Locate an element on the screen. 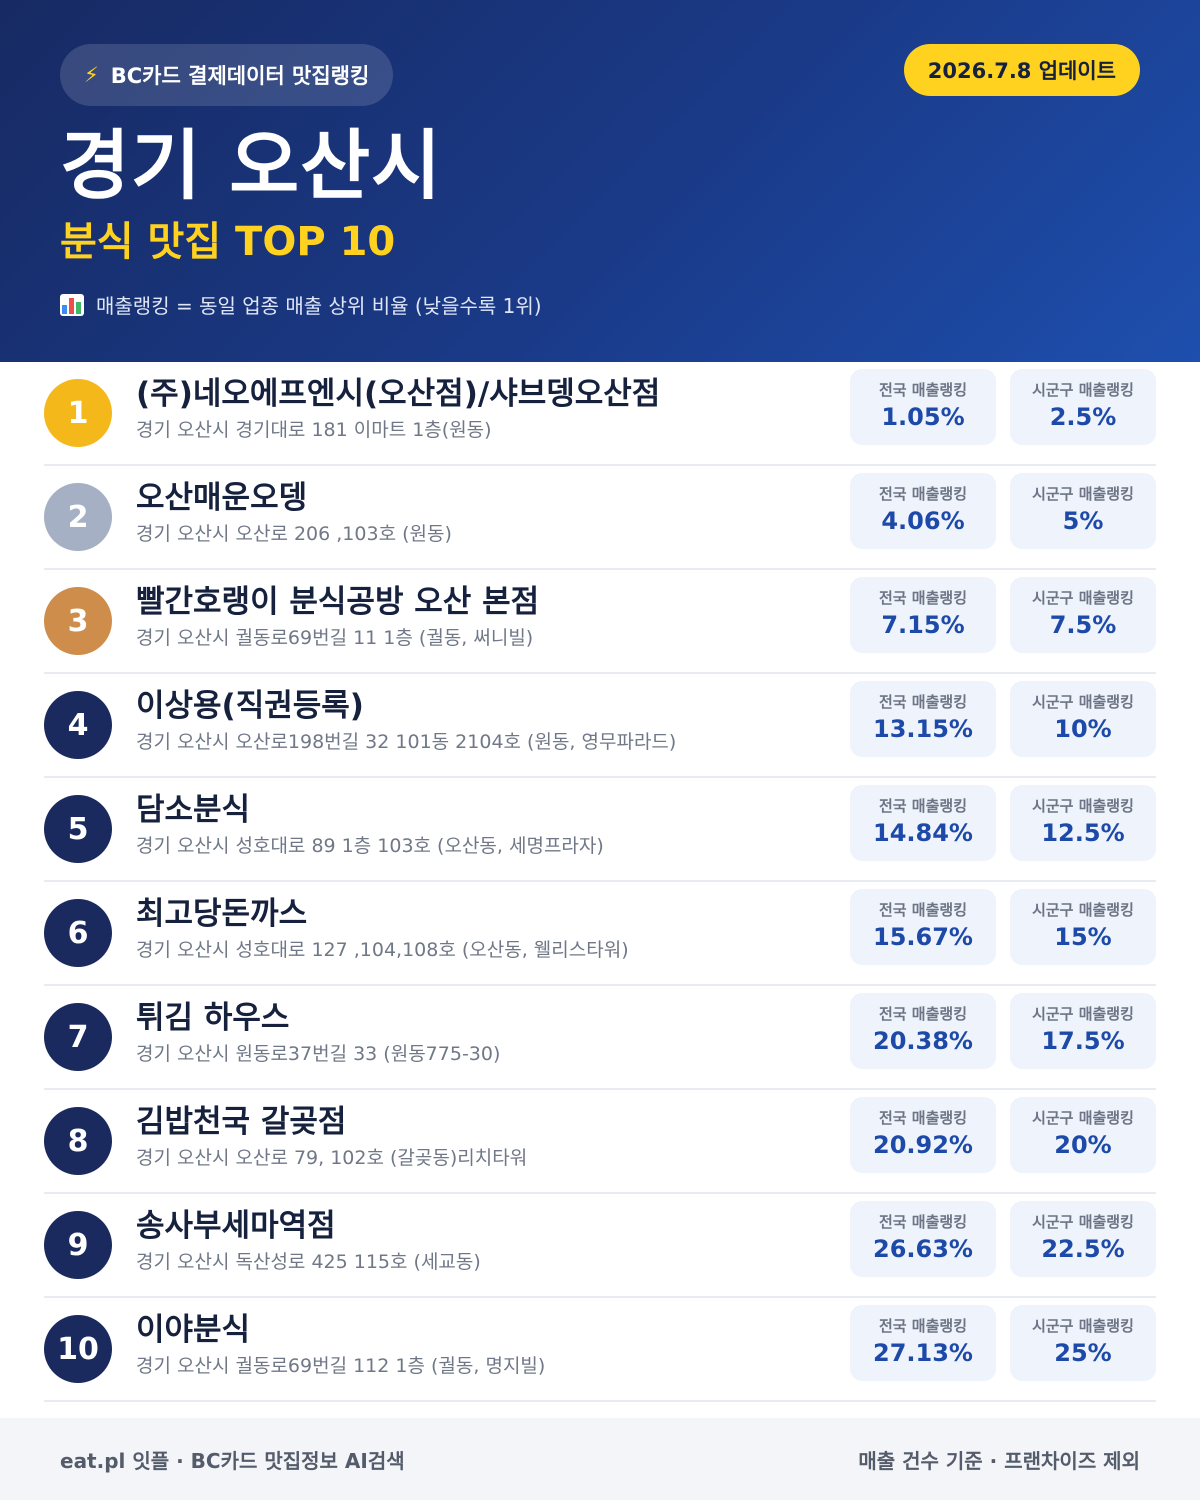  restaurant-name: 이상용(직권등록) is located at coordinates (250, 706).